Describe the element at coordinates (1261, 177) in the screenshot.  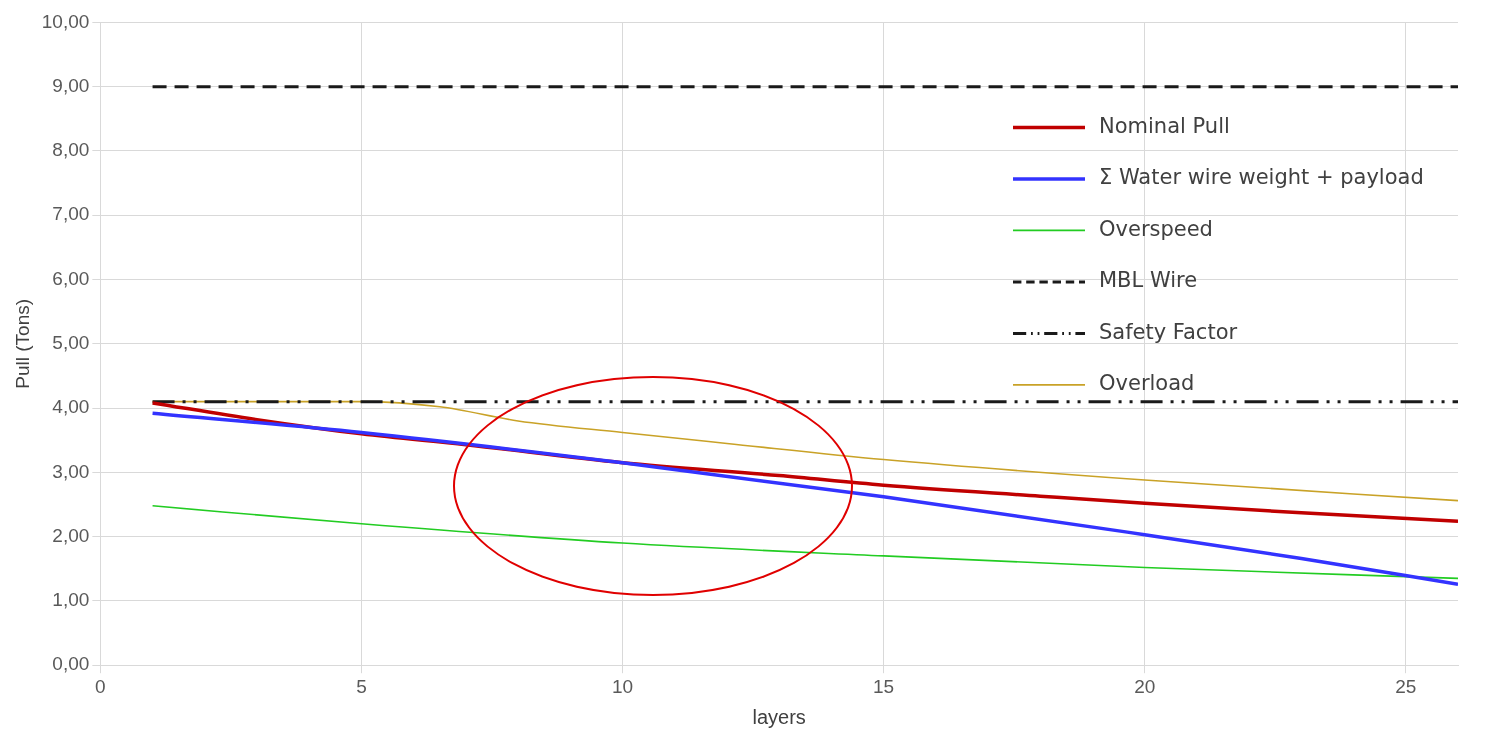
I see `legend-label: Σ Water wire weight + payload` at that location.